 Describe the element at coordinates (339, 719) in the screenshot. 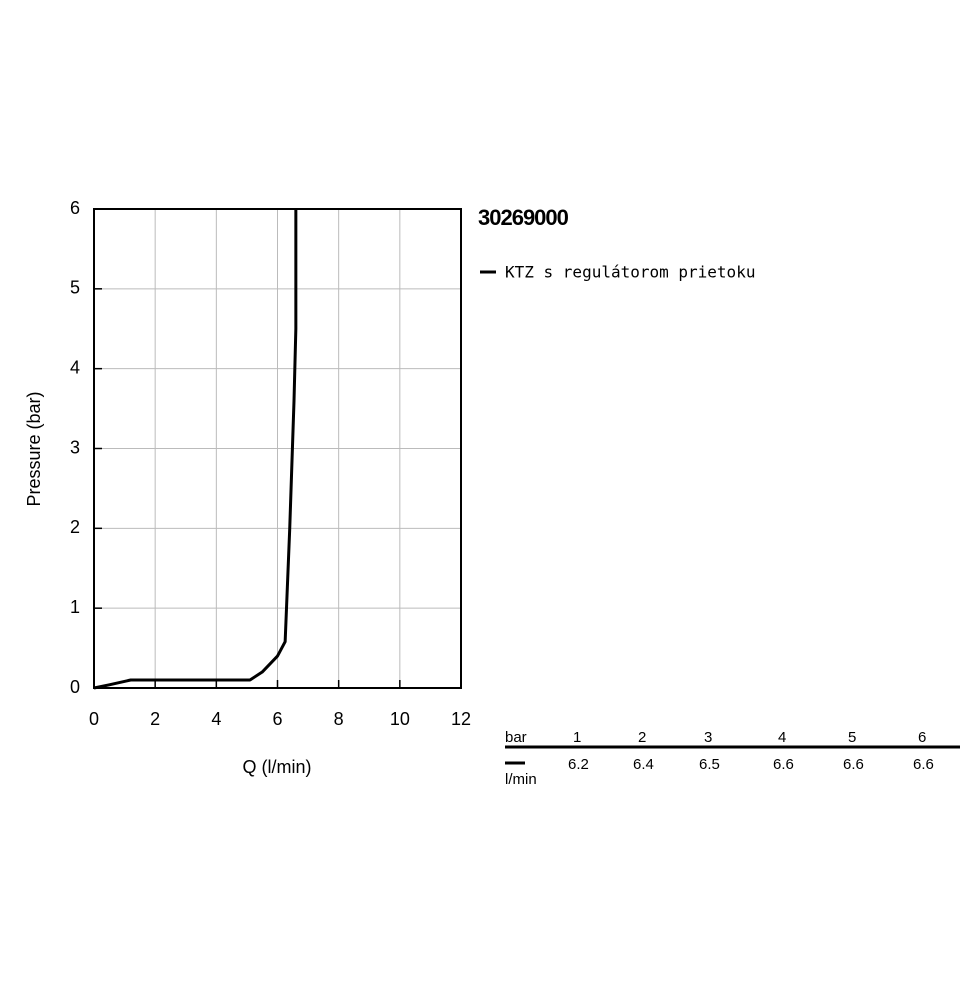

I see `x-tick-label: 8` at that location.